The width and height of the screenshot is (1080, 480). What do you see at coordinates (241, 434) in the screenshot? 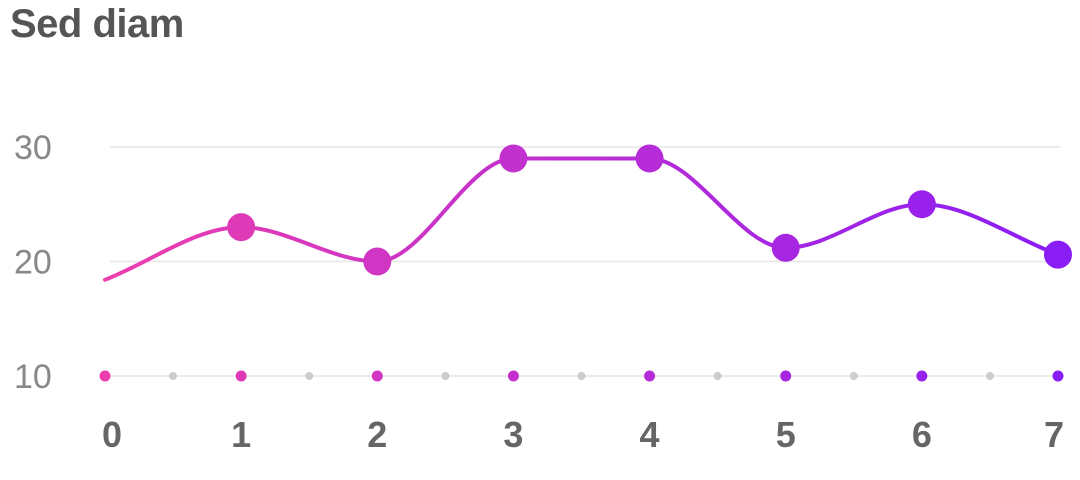
I see `x-tick-label: 1` at bounding box center [241, 434].